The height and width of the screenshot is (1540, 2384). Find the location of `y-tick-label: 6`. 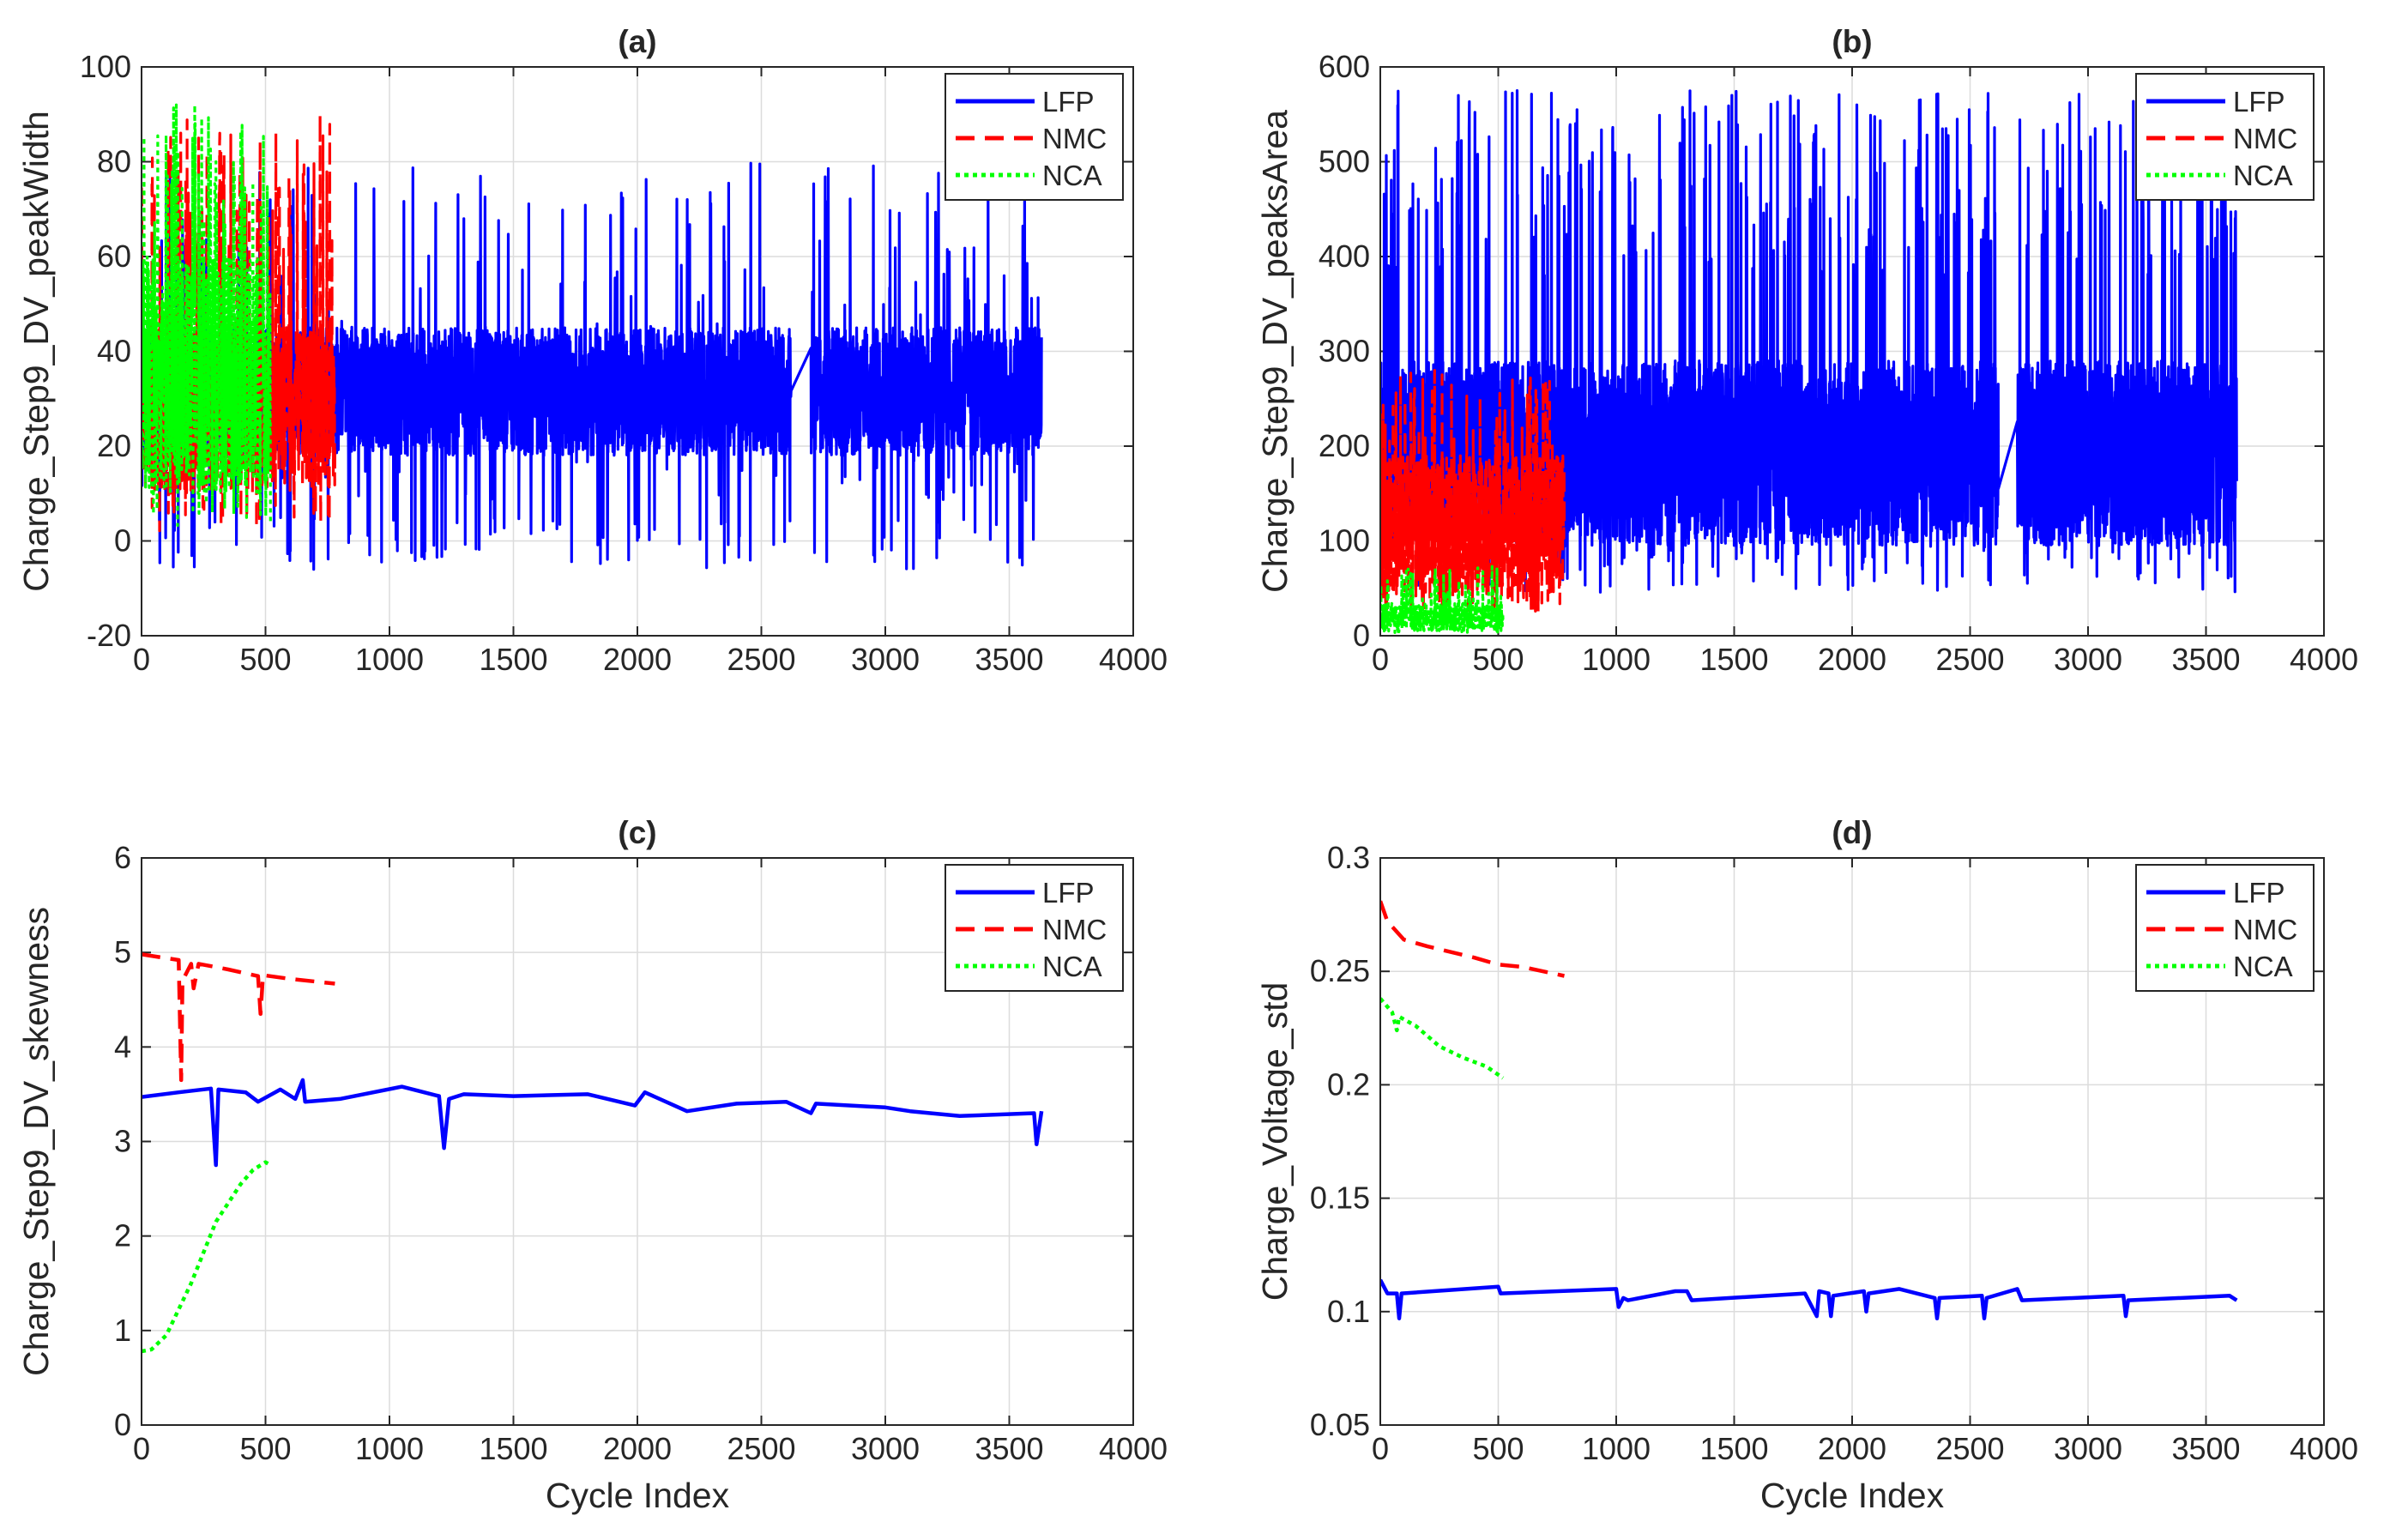

y-tick-label: 6 is located at coordinates (122, 857).